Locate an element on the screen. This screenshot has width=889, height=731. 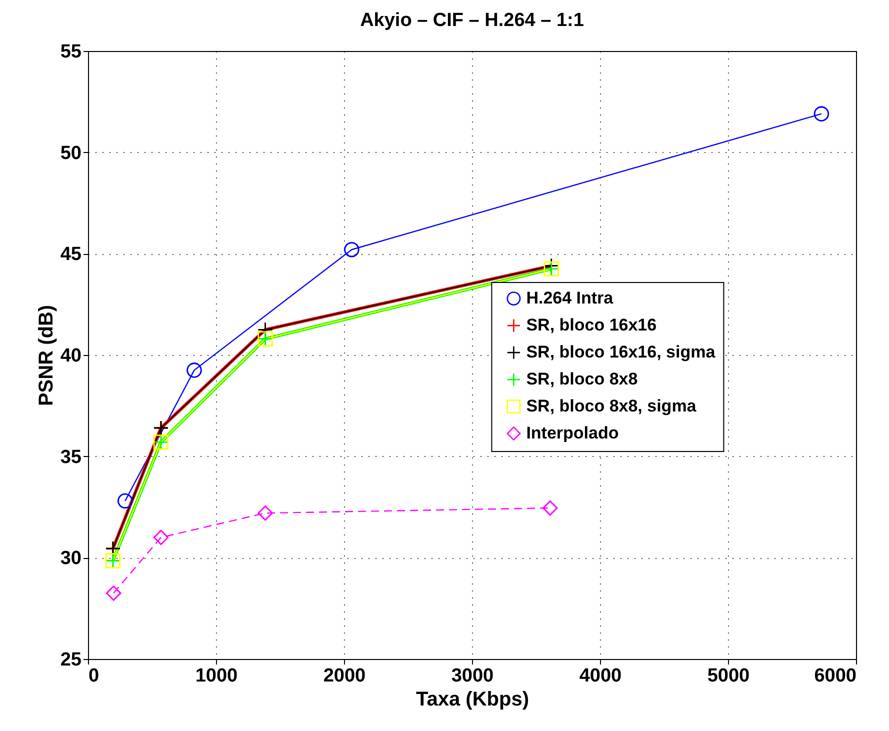
chart-title: Akyio – CIF – H.264 – 1:1 is located at coordinates (472, 20).